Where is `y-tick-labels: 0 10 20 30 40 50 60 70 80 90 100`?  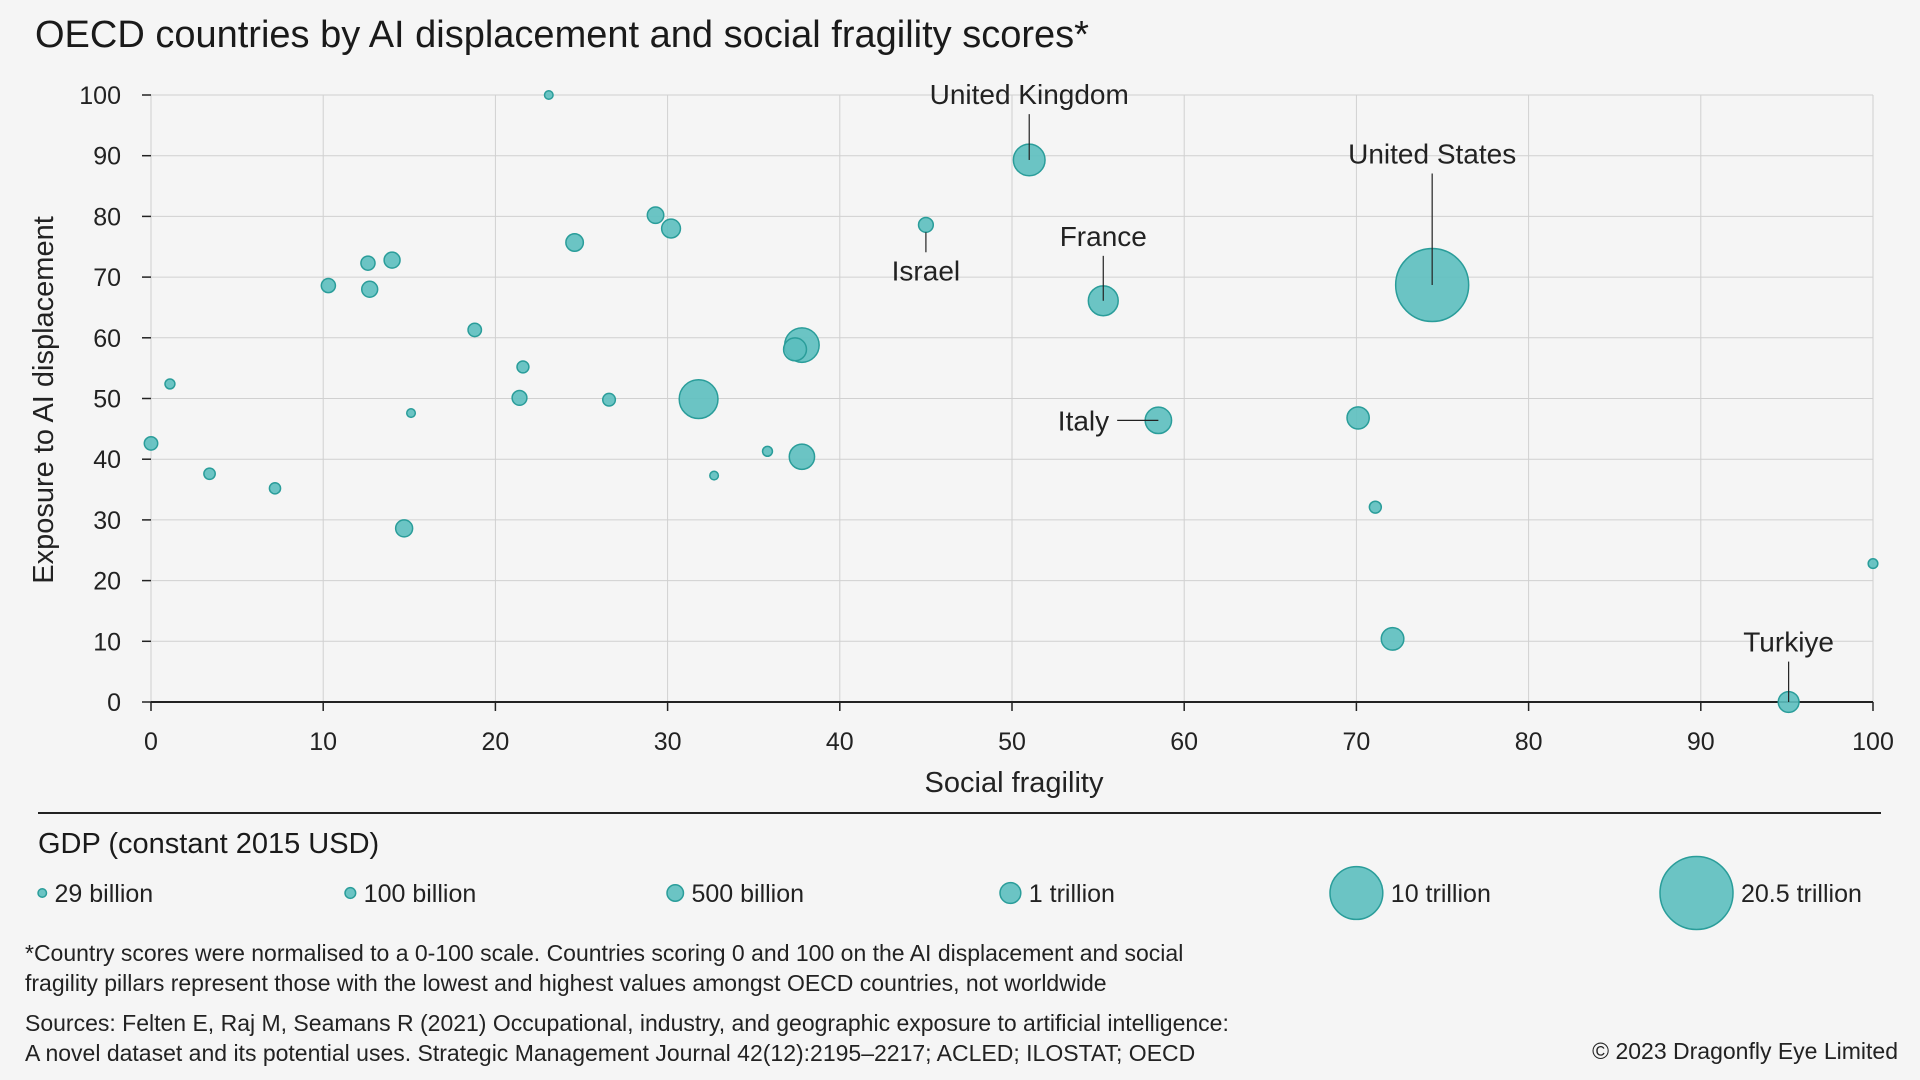 y-tick-labels: 0 10 20 30 40 50 60 70 80 90 100 is located at coordinates (100, 399).